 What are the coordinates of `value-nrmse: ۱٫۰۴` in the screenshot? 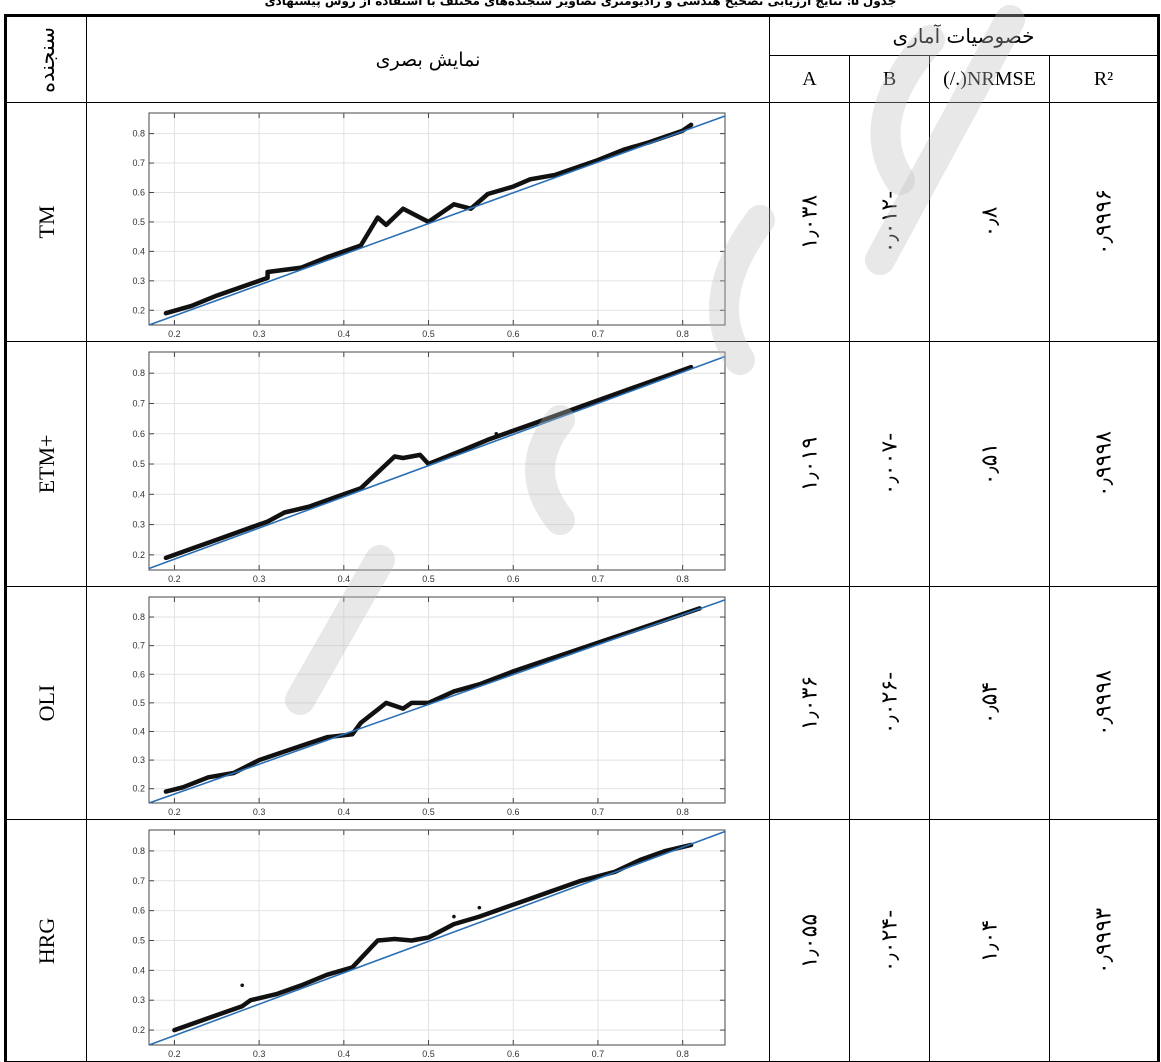 It's located at (989, 940).